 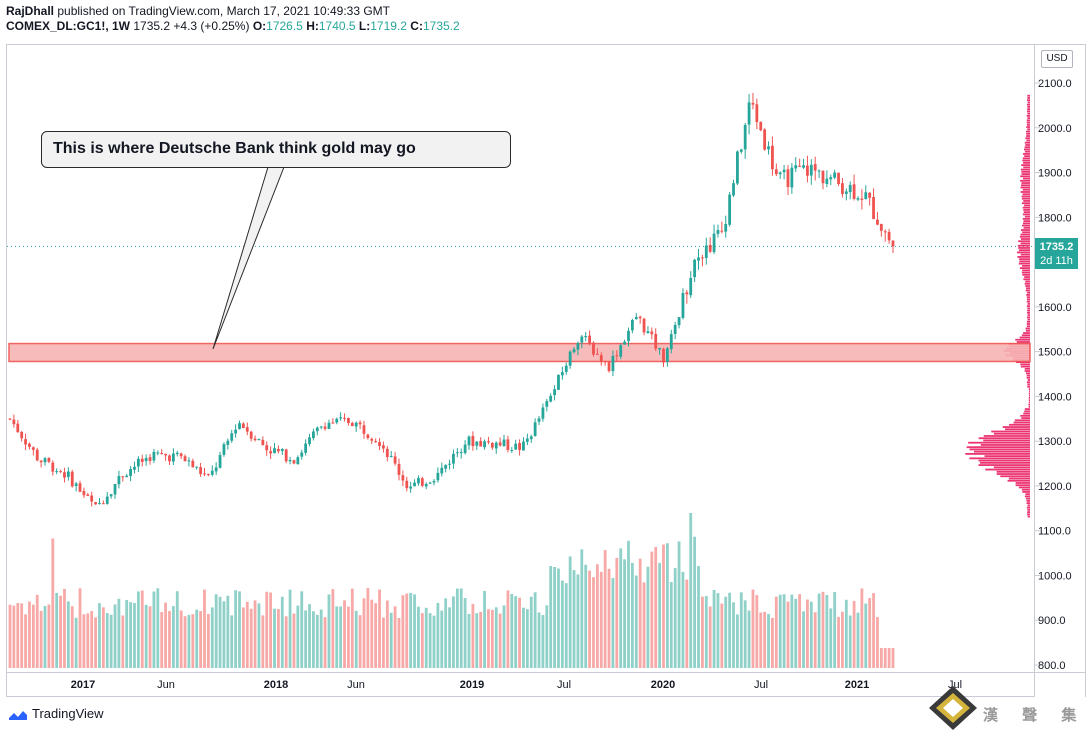 I want to click on price-axis, so click(x=1060, y=370).